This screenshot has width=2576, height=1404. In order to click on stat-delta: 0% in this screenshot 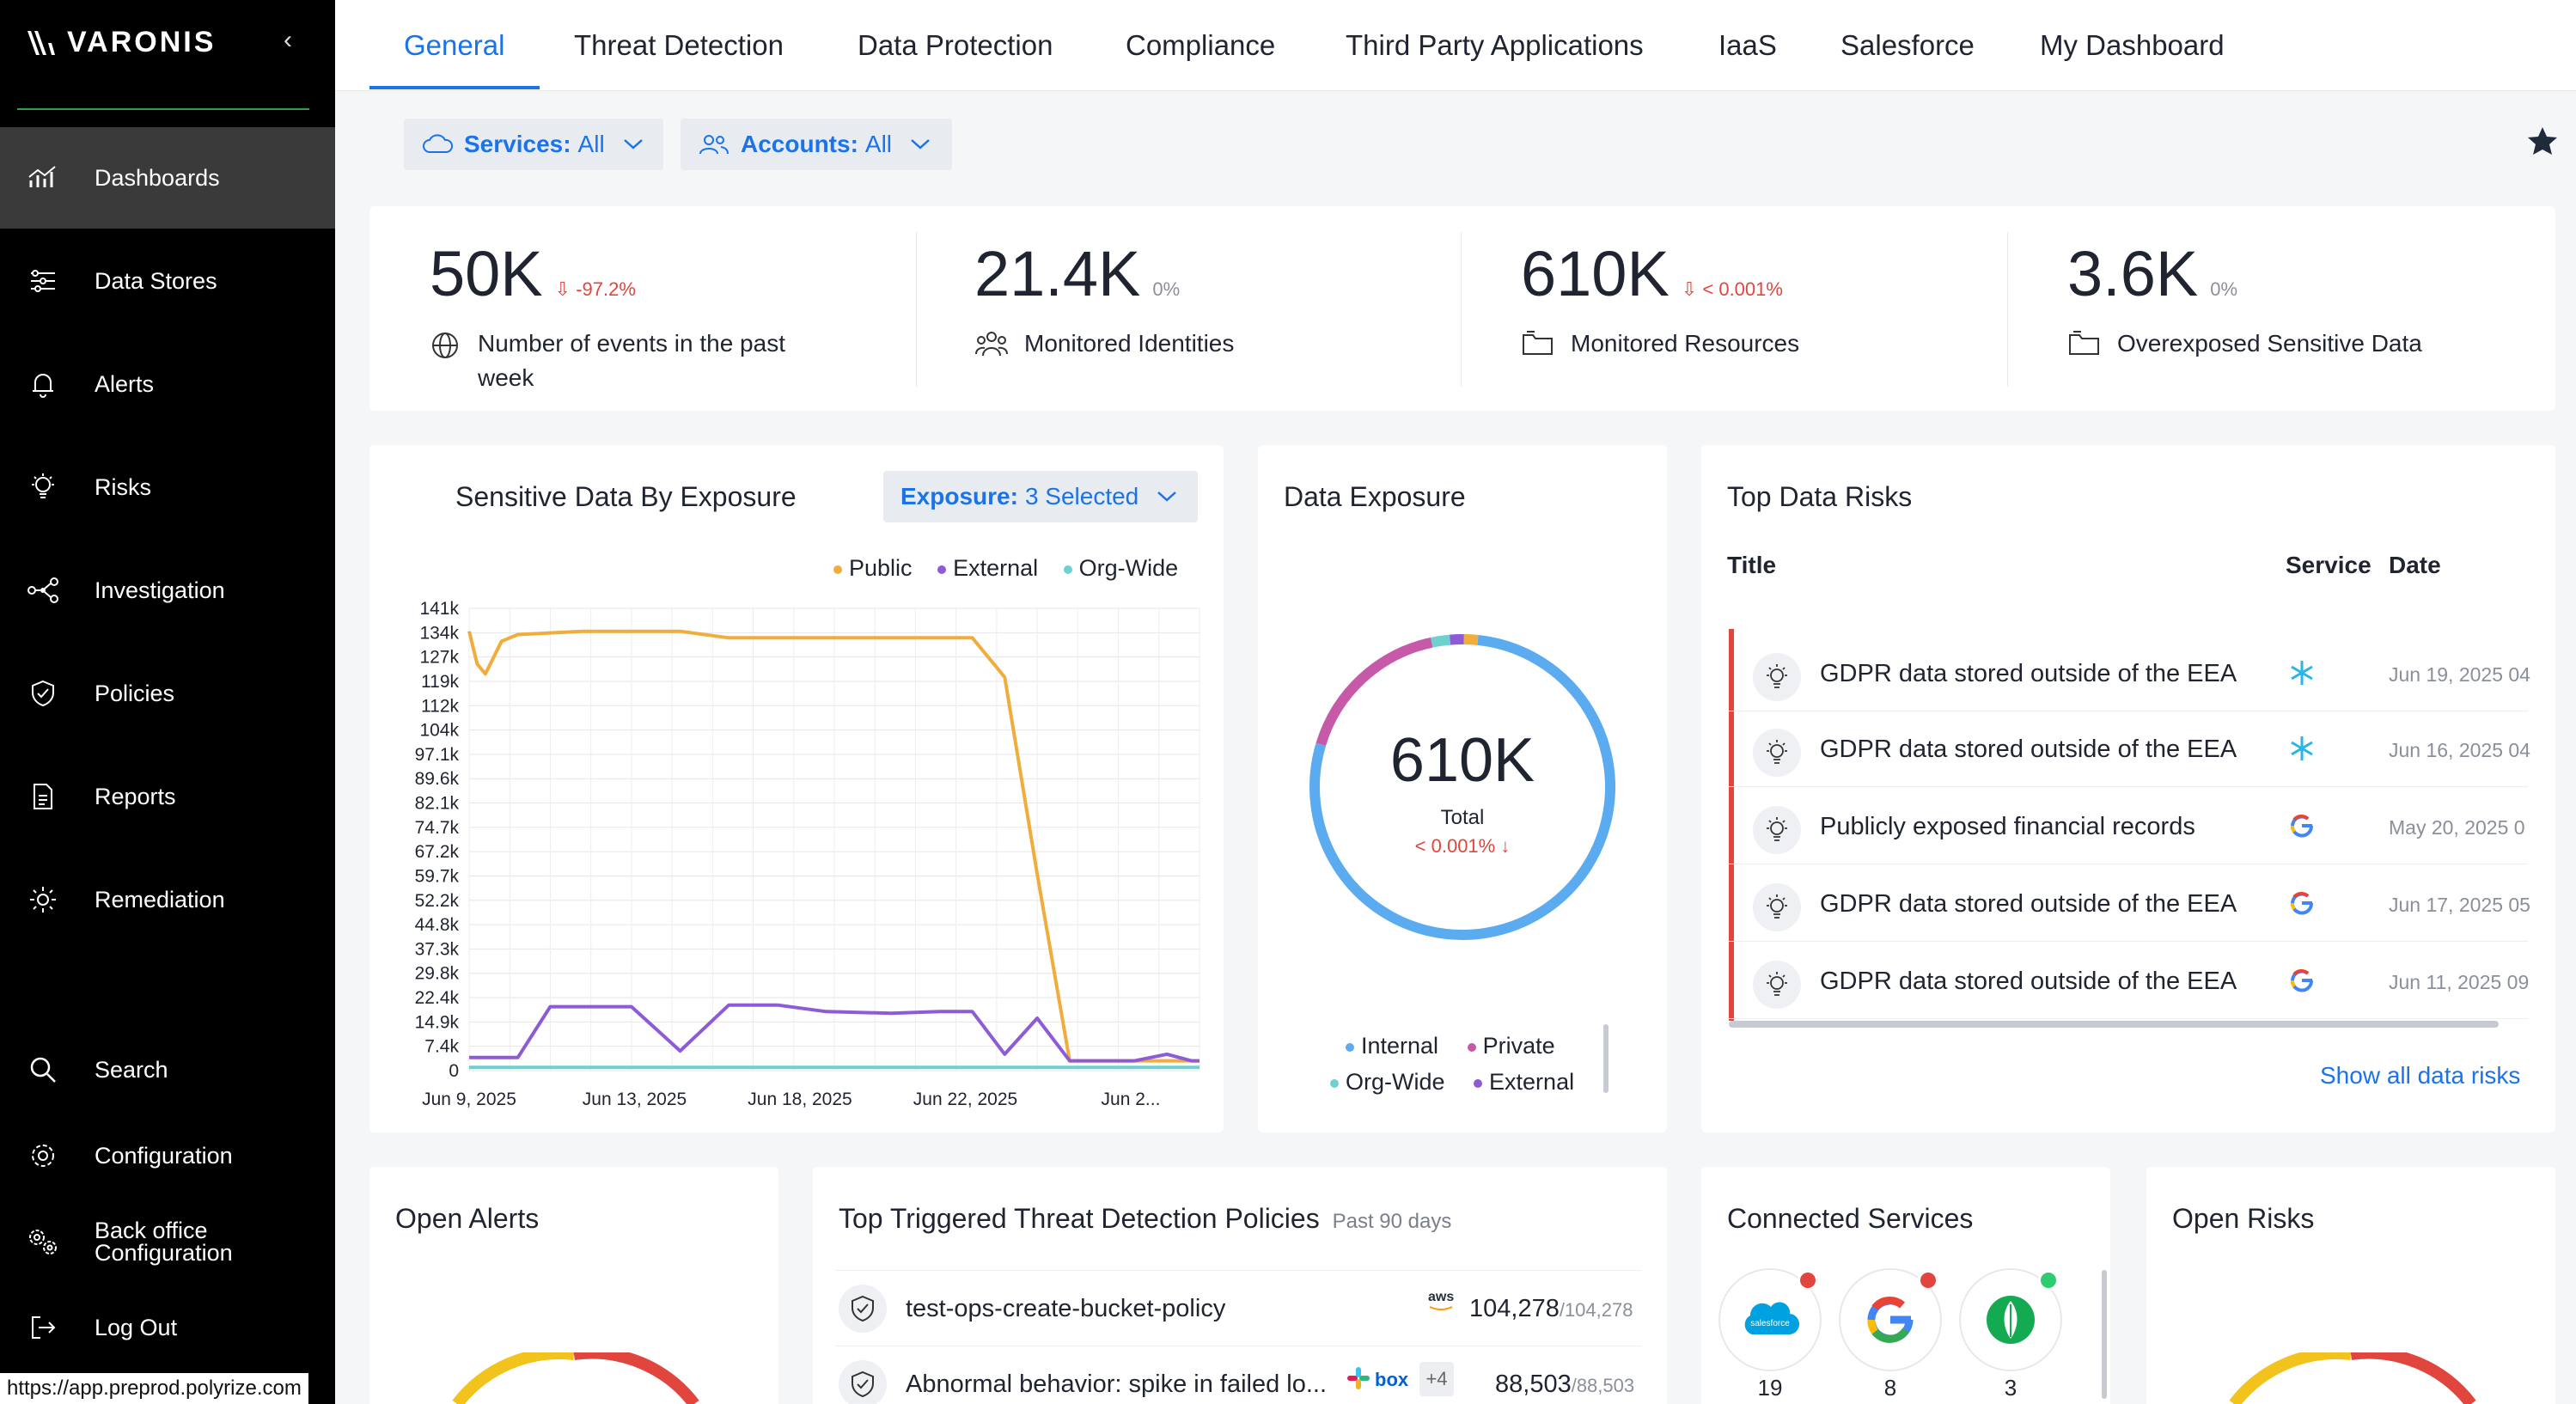, I will do `click(2224, 289)`.